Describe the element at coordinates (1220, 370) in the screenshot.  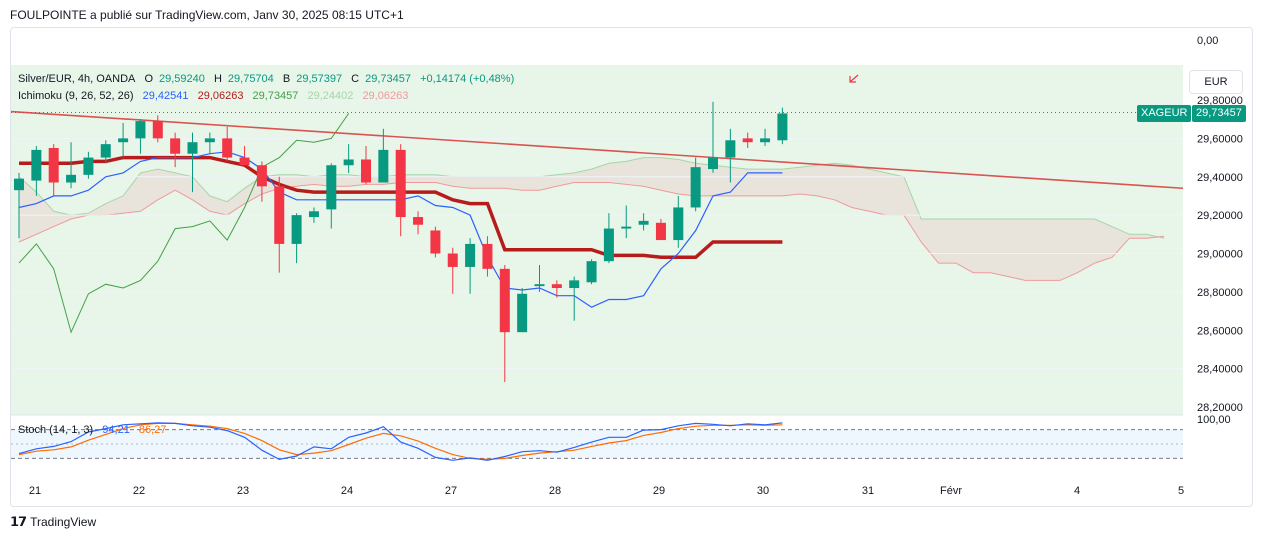
I see `y-tick-label: 28,40000` at that location.